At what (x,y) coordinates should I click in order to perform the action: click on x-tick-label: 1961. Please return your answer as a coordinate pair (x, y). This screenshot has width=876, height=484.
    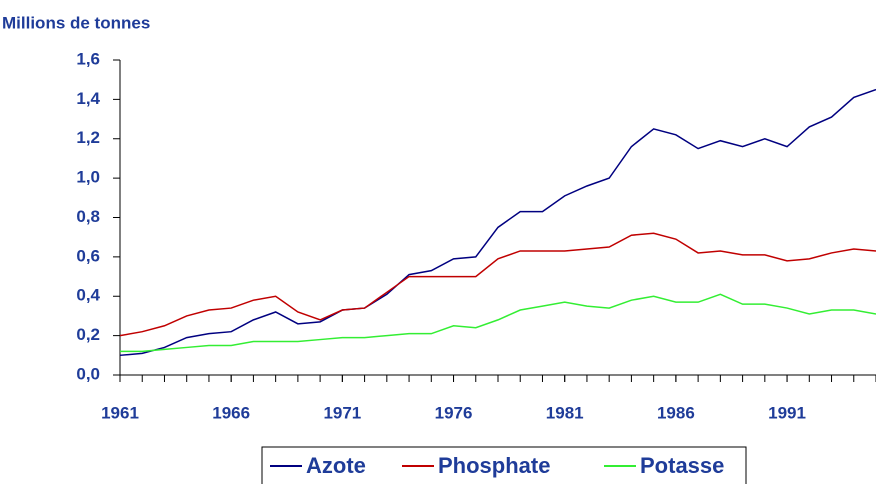
    Looking at the image, I should click on (120, 412).